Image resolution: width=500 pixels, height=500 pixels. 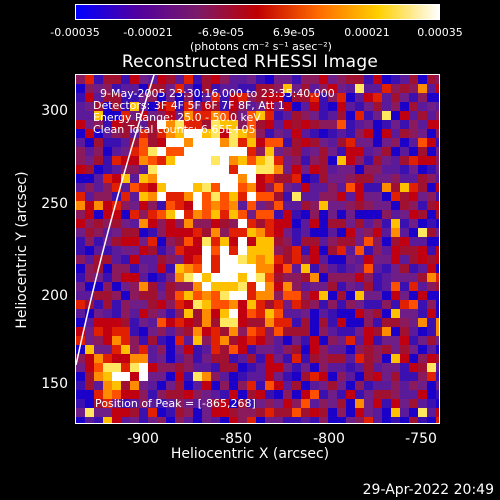 What do you see at coordinates (75, 32) in the screenshot?
I see `colorbar-tick: -0.00035` at bounding box center [75, 32].